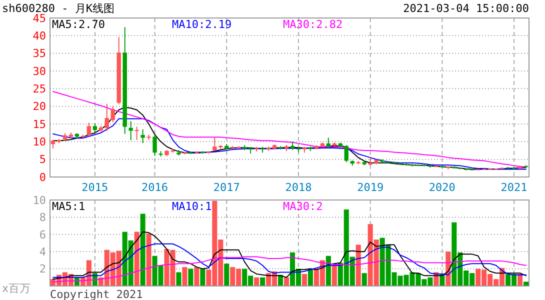  What do you see at coordinates (39, 53) in the screenshot?
I see `y-tick-label: 35` at bounding box center [39, 53].